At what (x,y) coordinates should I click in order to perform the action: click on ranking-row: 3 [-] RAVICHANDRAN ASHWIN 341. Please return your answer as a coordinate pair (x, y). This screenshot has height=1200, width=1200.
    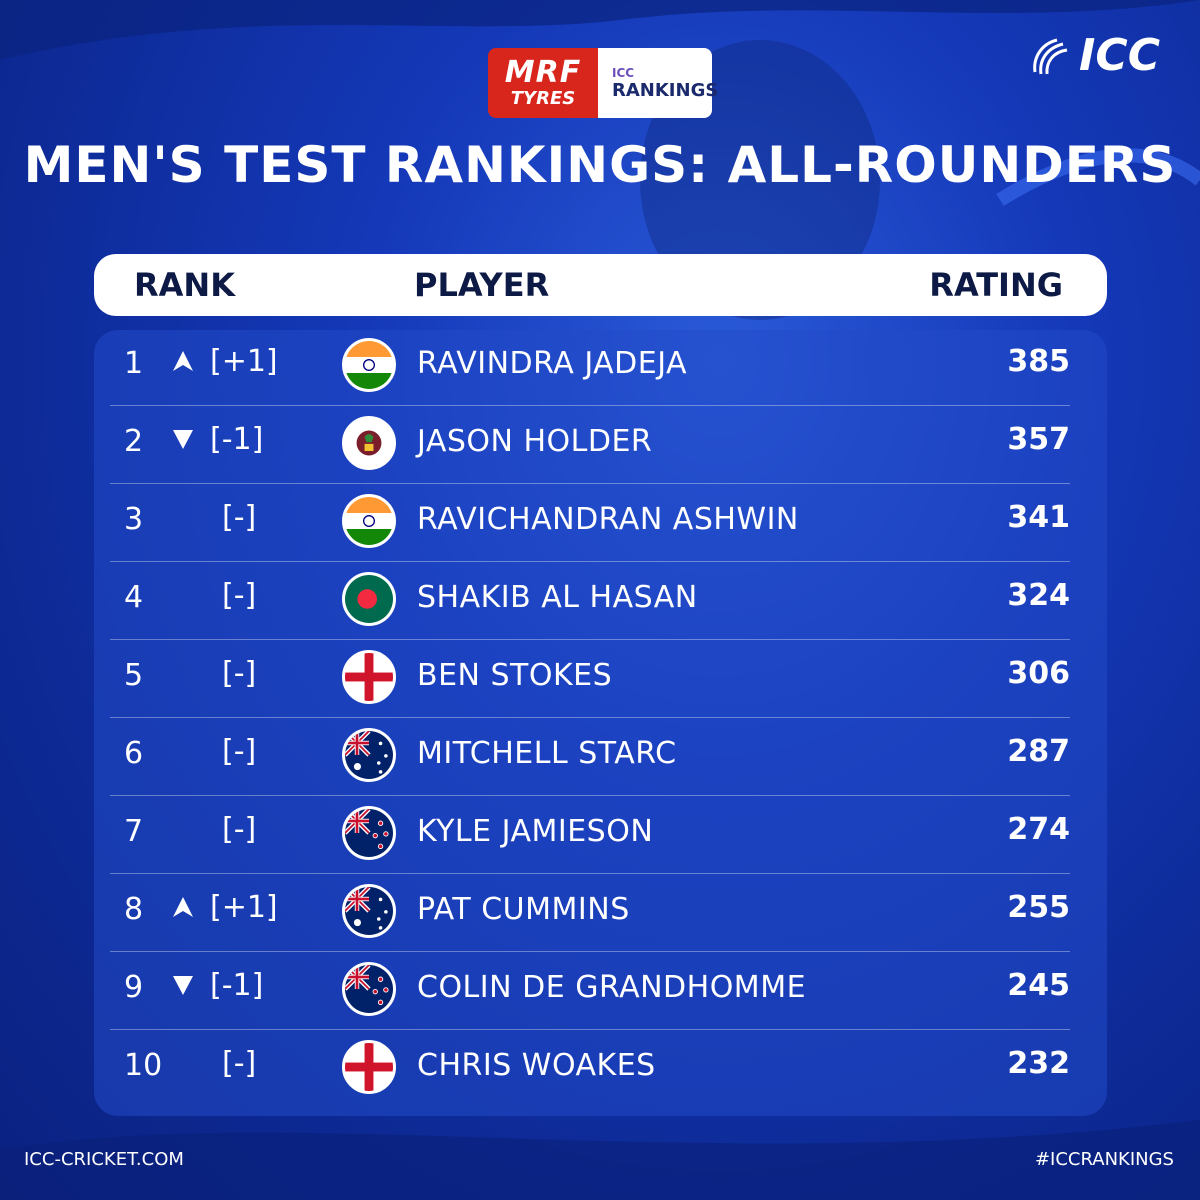
    Looking at the image, I should click on (590, 523).